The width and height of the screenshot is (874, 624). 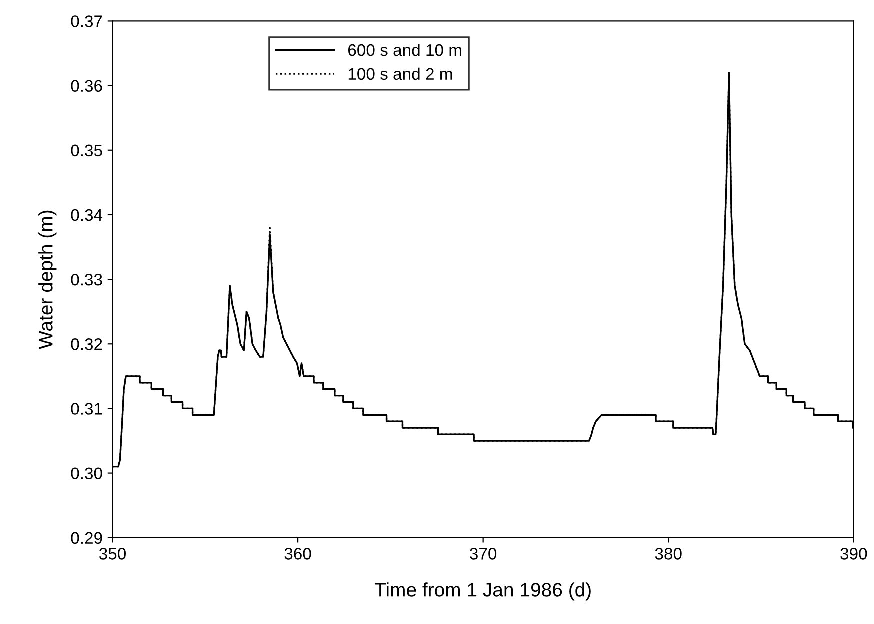 I want to click on y-tick-label: 0.30, so click(x=86, y=474).